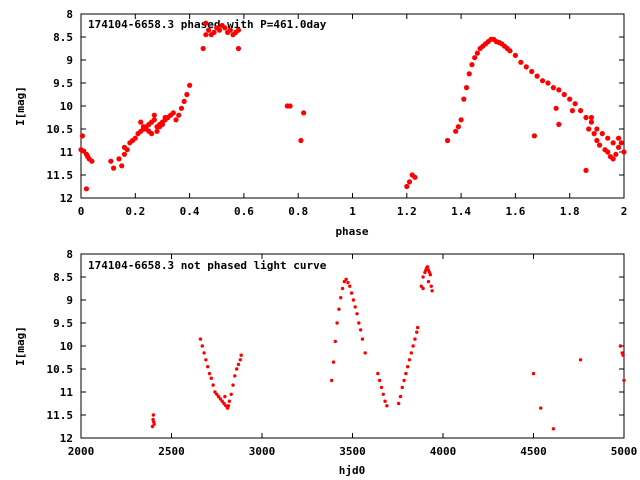  I want to click on x-tick-label: 0.6, so click(244, 211).